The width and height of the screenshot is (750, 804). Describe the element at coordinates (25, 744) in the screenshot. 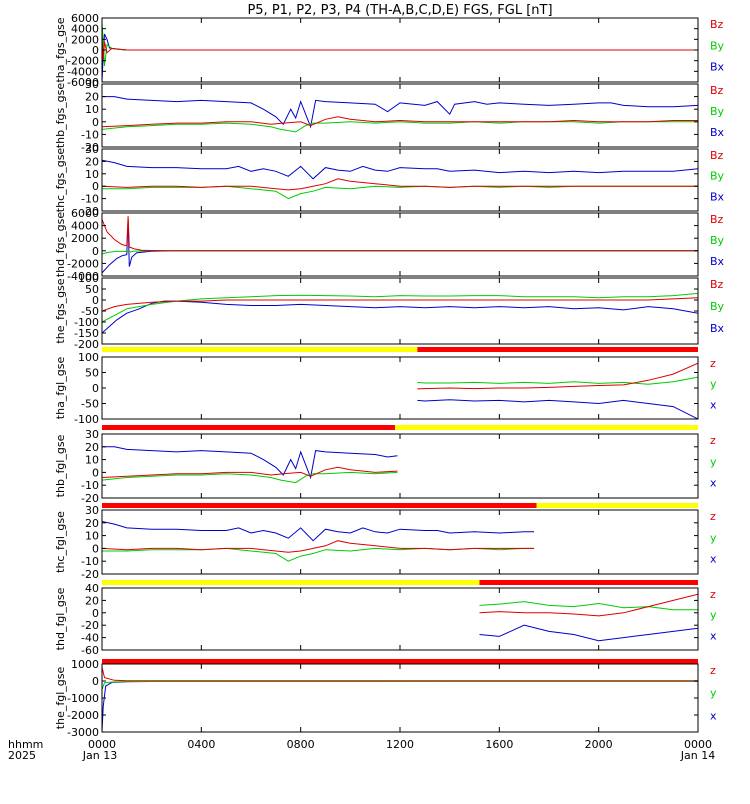

I see `footer-hhmm-label: hhmm` at that location.